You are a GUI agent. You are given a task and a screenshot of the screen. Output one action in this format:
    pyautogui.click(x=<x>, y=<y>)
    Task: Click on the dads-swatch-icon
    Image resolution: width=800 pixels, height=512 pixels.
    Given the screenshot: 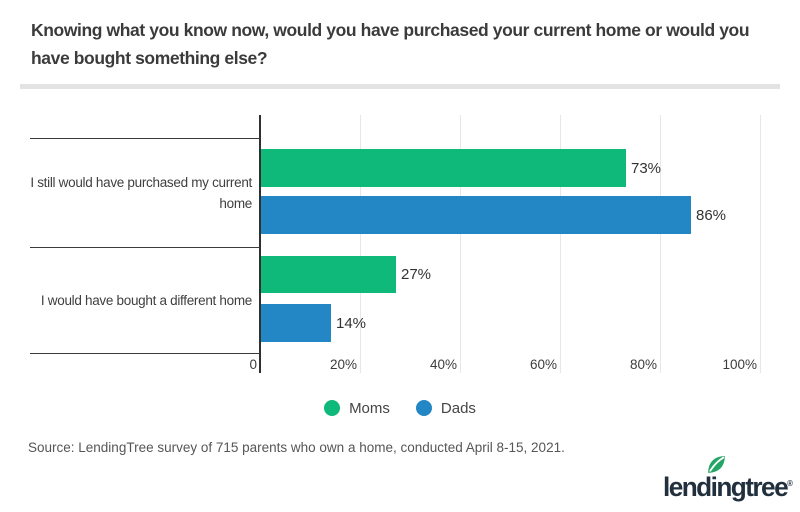 What is the action you would take?
    pyautogui.click(x=423, y=408)
    